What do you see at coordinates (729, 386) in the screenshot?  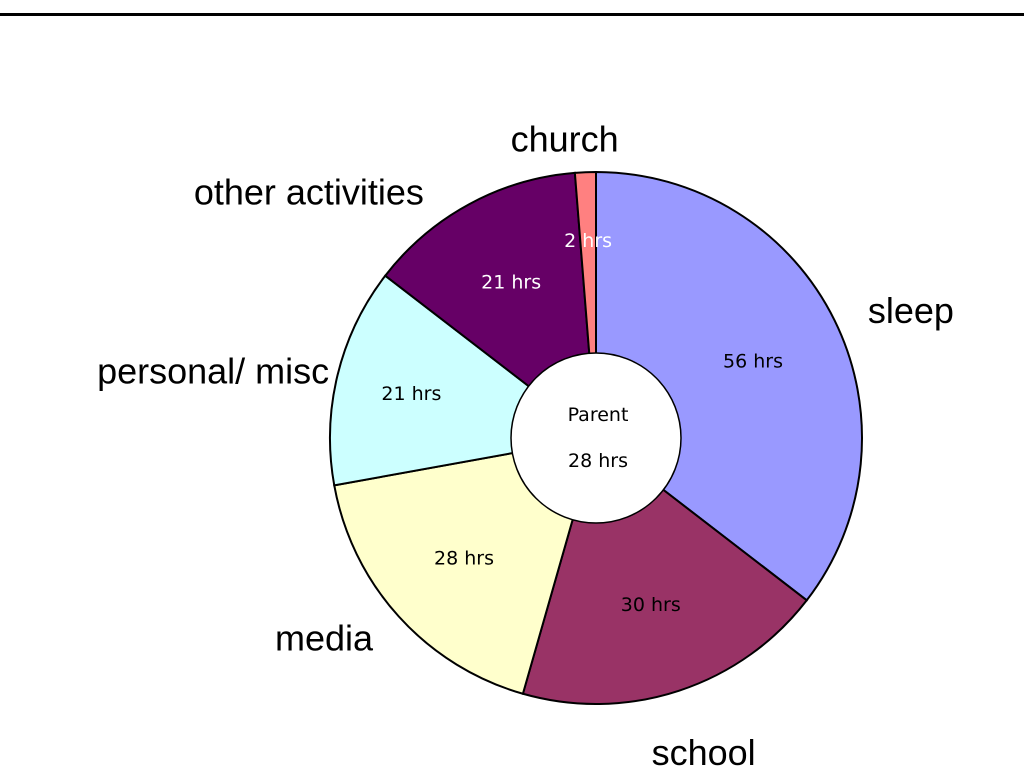 I see `slice-sleep` at bounding box center [729, 386].